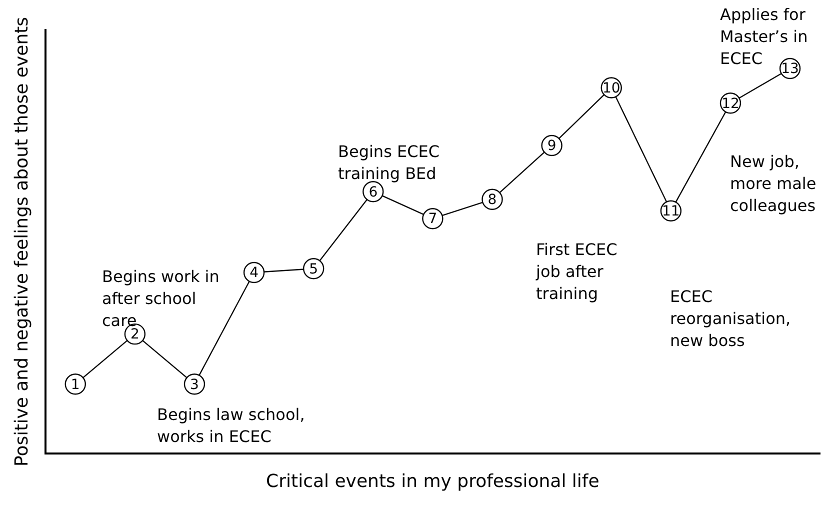  Describe the element at coordinates (75, 384) in the screenshot. I see `x-tick-label: 1` at that location.